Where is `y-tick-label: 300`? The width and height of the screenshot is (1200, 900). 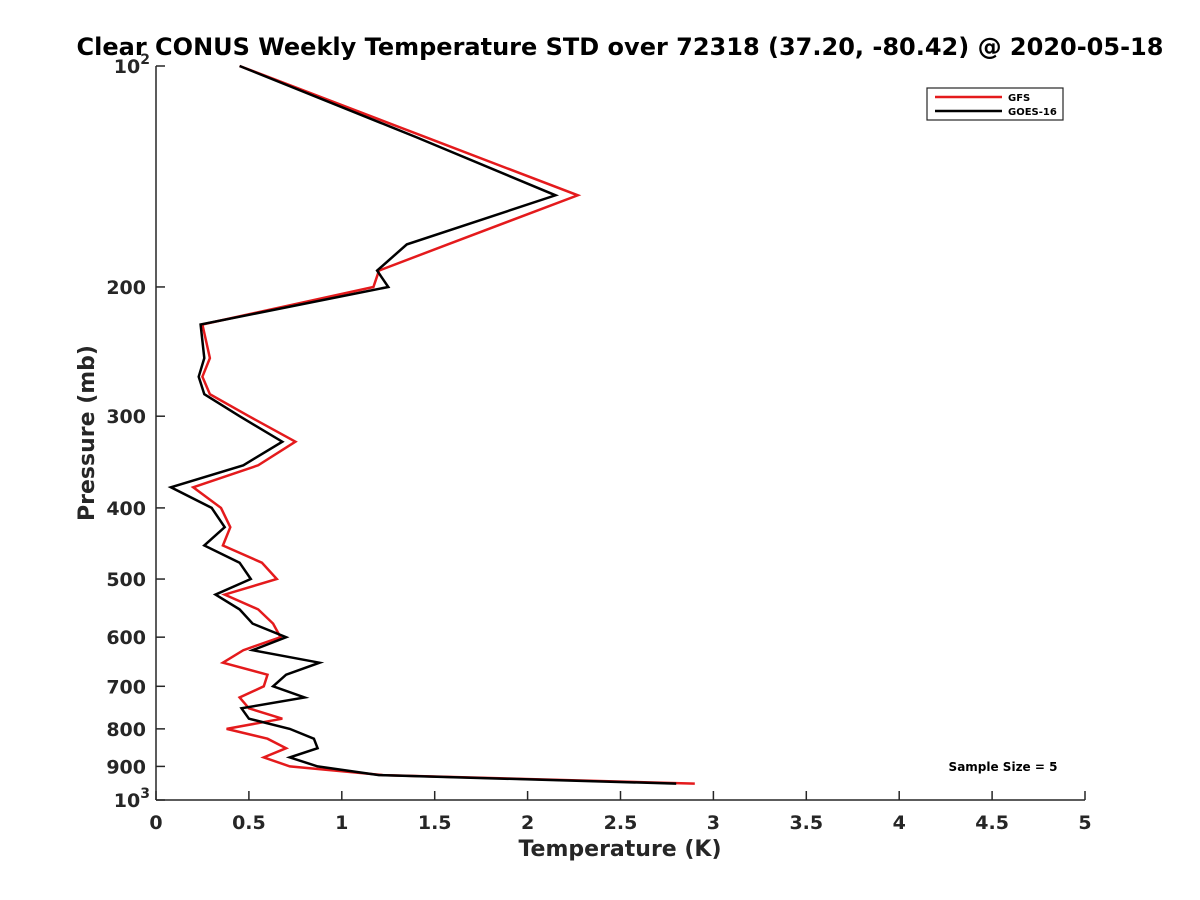
y-tick-label: 300 is located at coordinates (126, 417).